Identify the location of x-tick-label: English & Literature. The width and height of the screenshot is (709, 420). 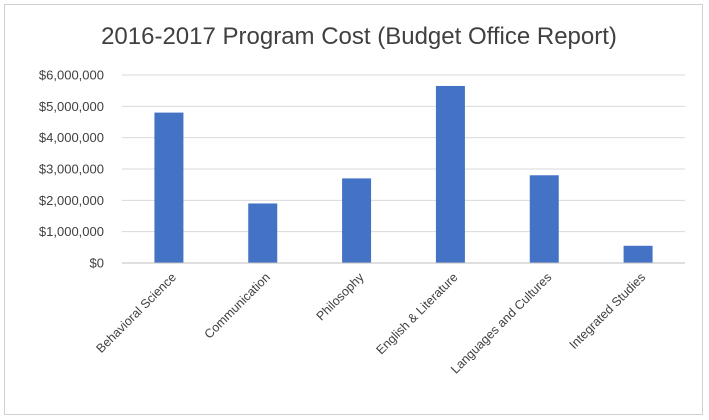
(416, 313).